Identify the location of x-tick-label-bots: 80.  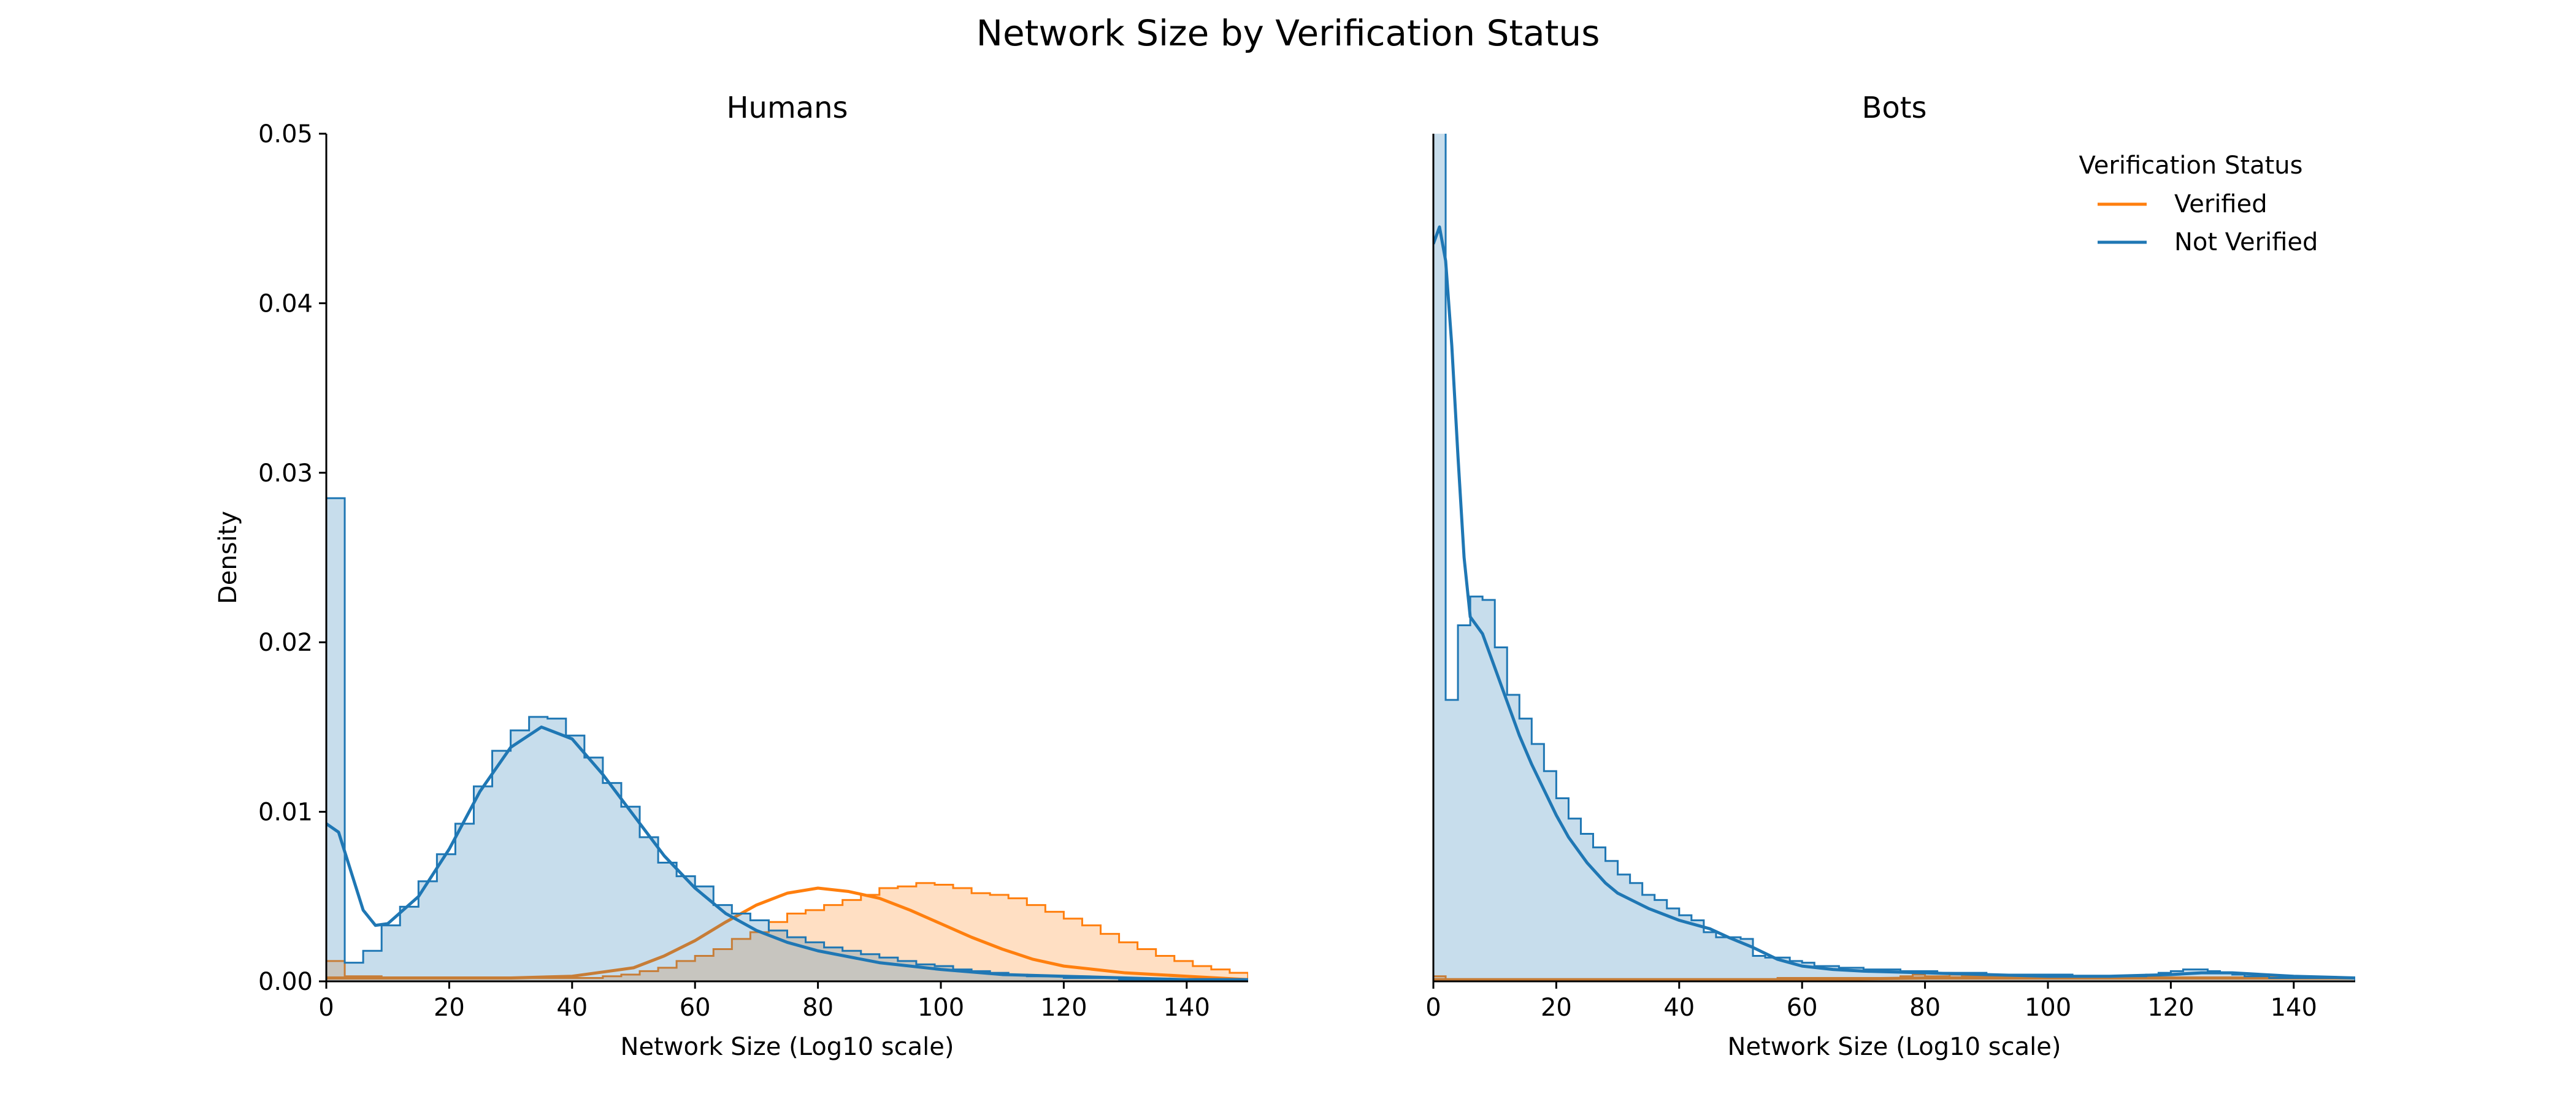
(1925, 1008).